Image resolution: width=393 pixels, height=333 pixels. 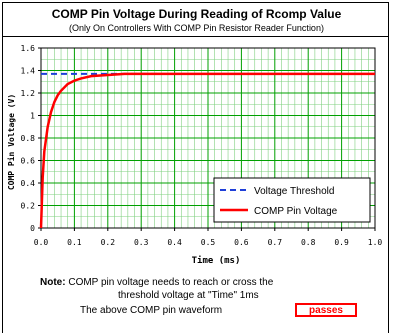 What do you see at coordinates (108, 242) in the screenshot?
I see `x-tick-label: 0.2` at bounding box center [108, 242].